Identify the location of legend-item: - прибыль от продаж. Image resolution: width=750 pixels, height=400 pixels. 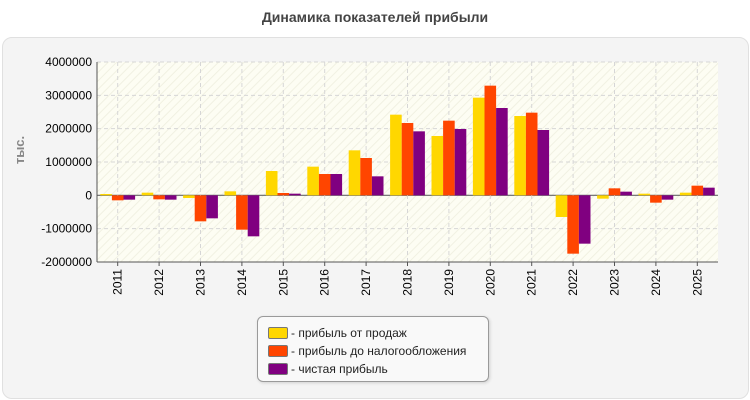
(373, 333).